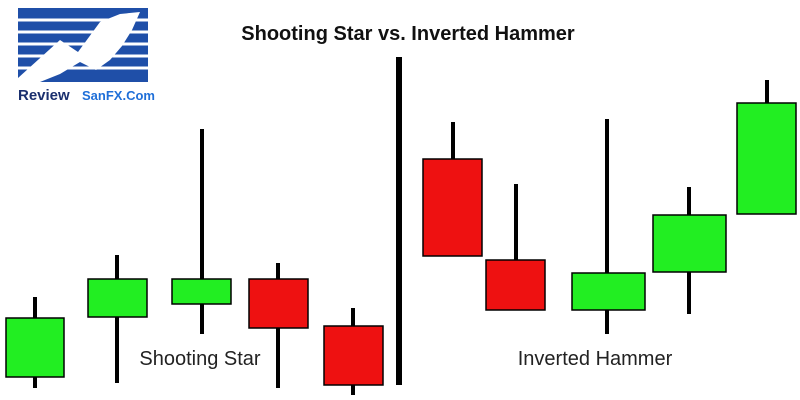 The width and height of the screenshot is (800, 400). What do you see at coordinates (79, 47) in the screenshot?
I see `logo-bull` at bounding box center [79, 47].